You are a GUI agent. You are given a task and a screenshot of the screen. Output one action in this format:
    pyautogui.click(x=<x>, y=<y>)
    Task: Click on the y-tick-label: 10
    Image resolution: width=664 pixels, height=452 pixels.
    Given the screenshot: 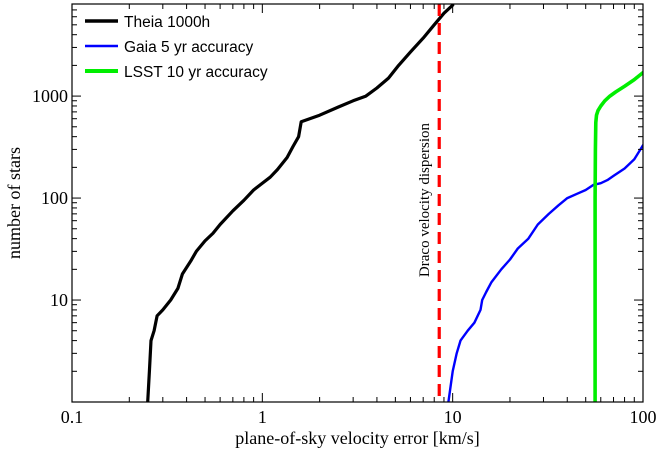 What is the action you would take?
    pyautogui.click(x=59, y=300)
    